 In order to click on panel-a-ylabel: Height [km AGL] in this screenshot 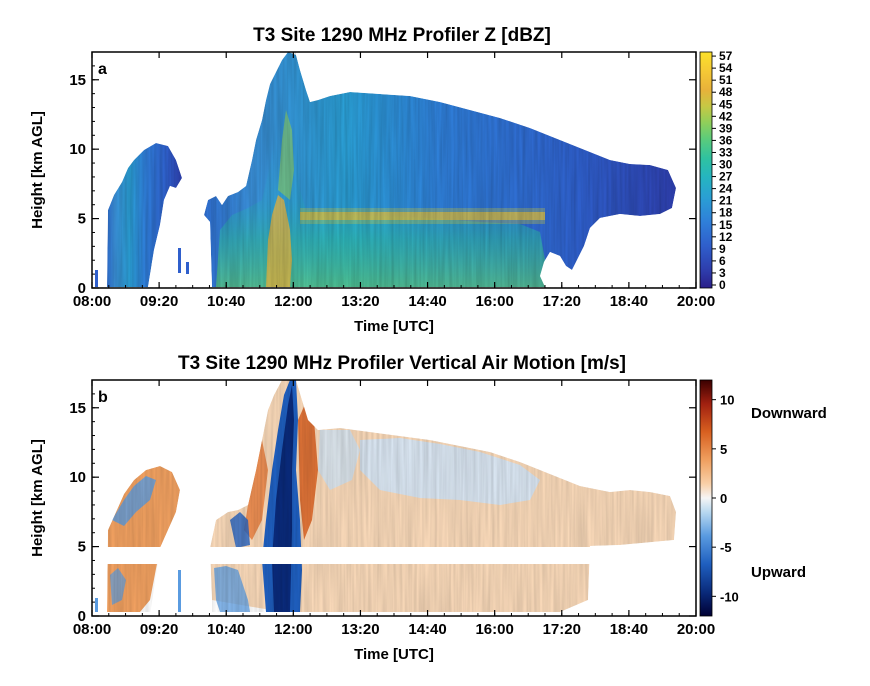, I will do `click(37, 170)`.